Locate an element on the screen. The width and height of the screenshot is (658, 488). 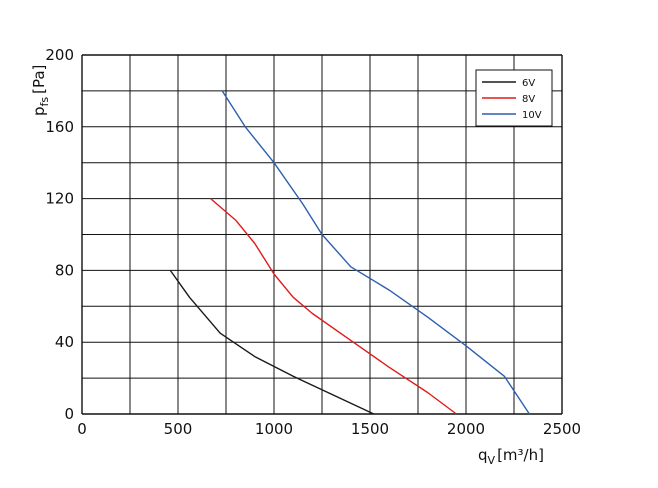
y-axis-label: pfs[Pa] is located at coordinates (40, 90).